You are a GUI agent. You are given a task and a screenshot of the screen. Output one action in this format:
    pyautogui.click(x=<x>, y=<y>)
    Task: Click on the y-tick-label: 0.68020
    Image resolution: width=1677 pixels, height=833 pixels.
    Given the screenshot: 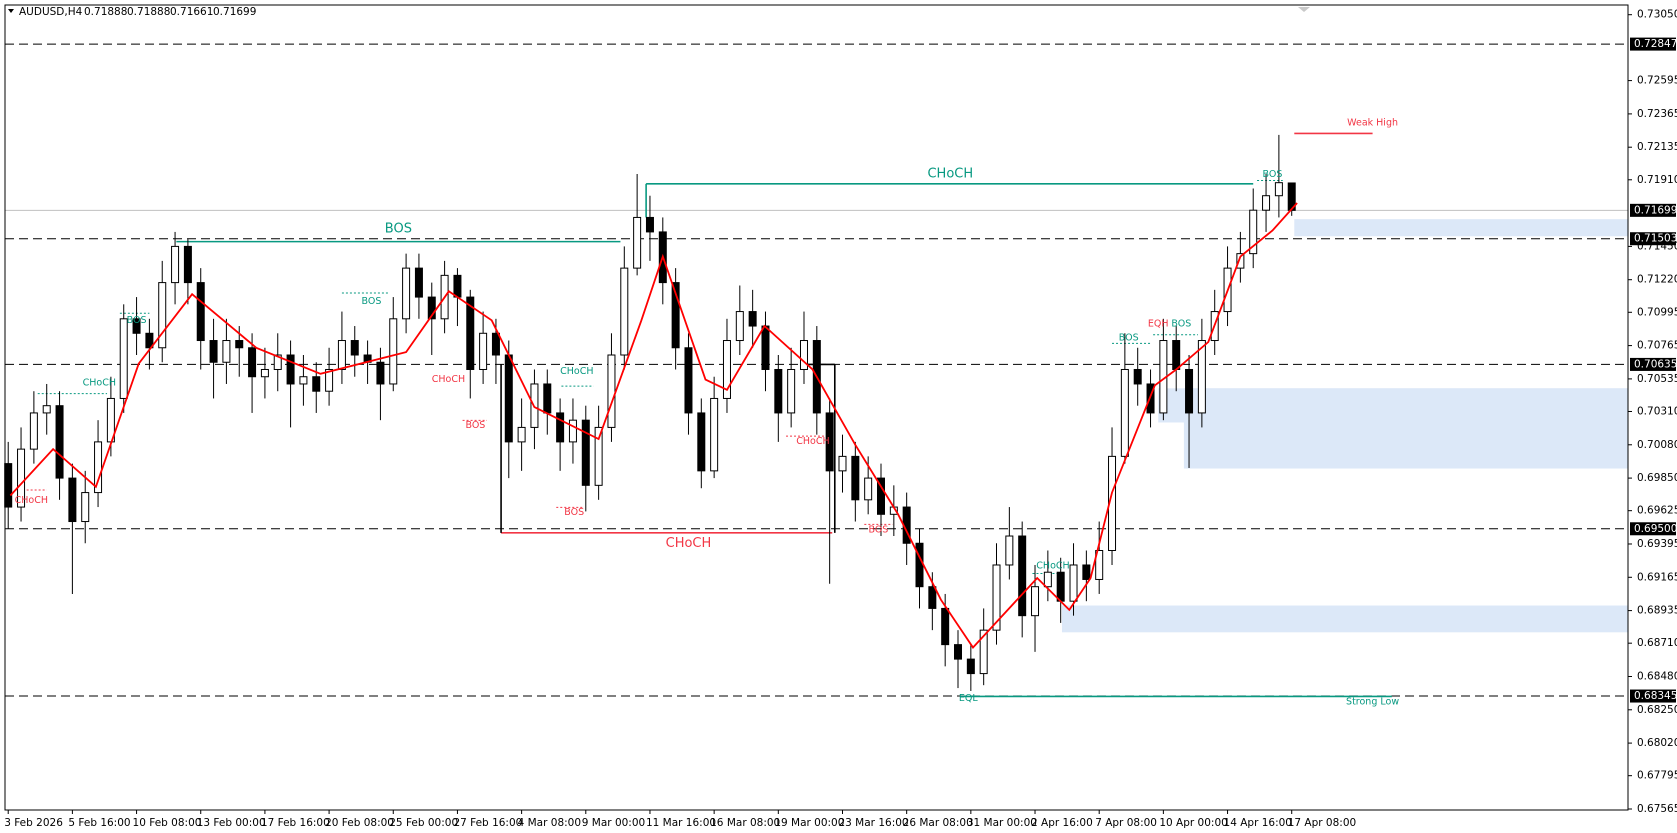 What is the action you would take?
    pyautogui.click(x=1657, y=743)
    